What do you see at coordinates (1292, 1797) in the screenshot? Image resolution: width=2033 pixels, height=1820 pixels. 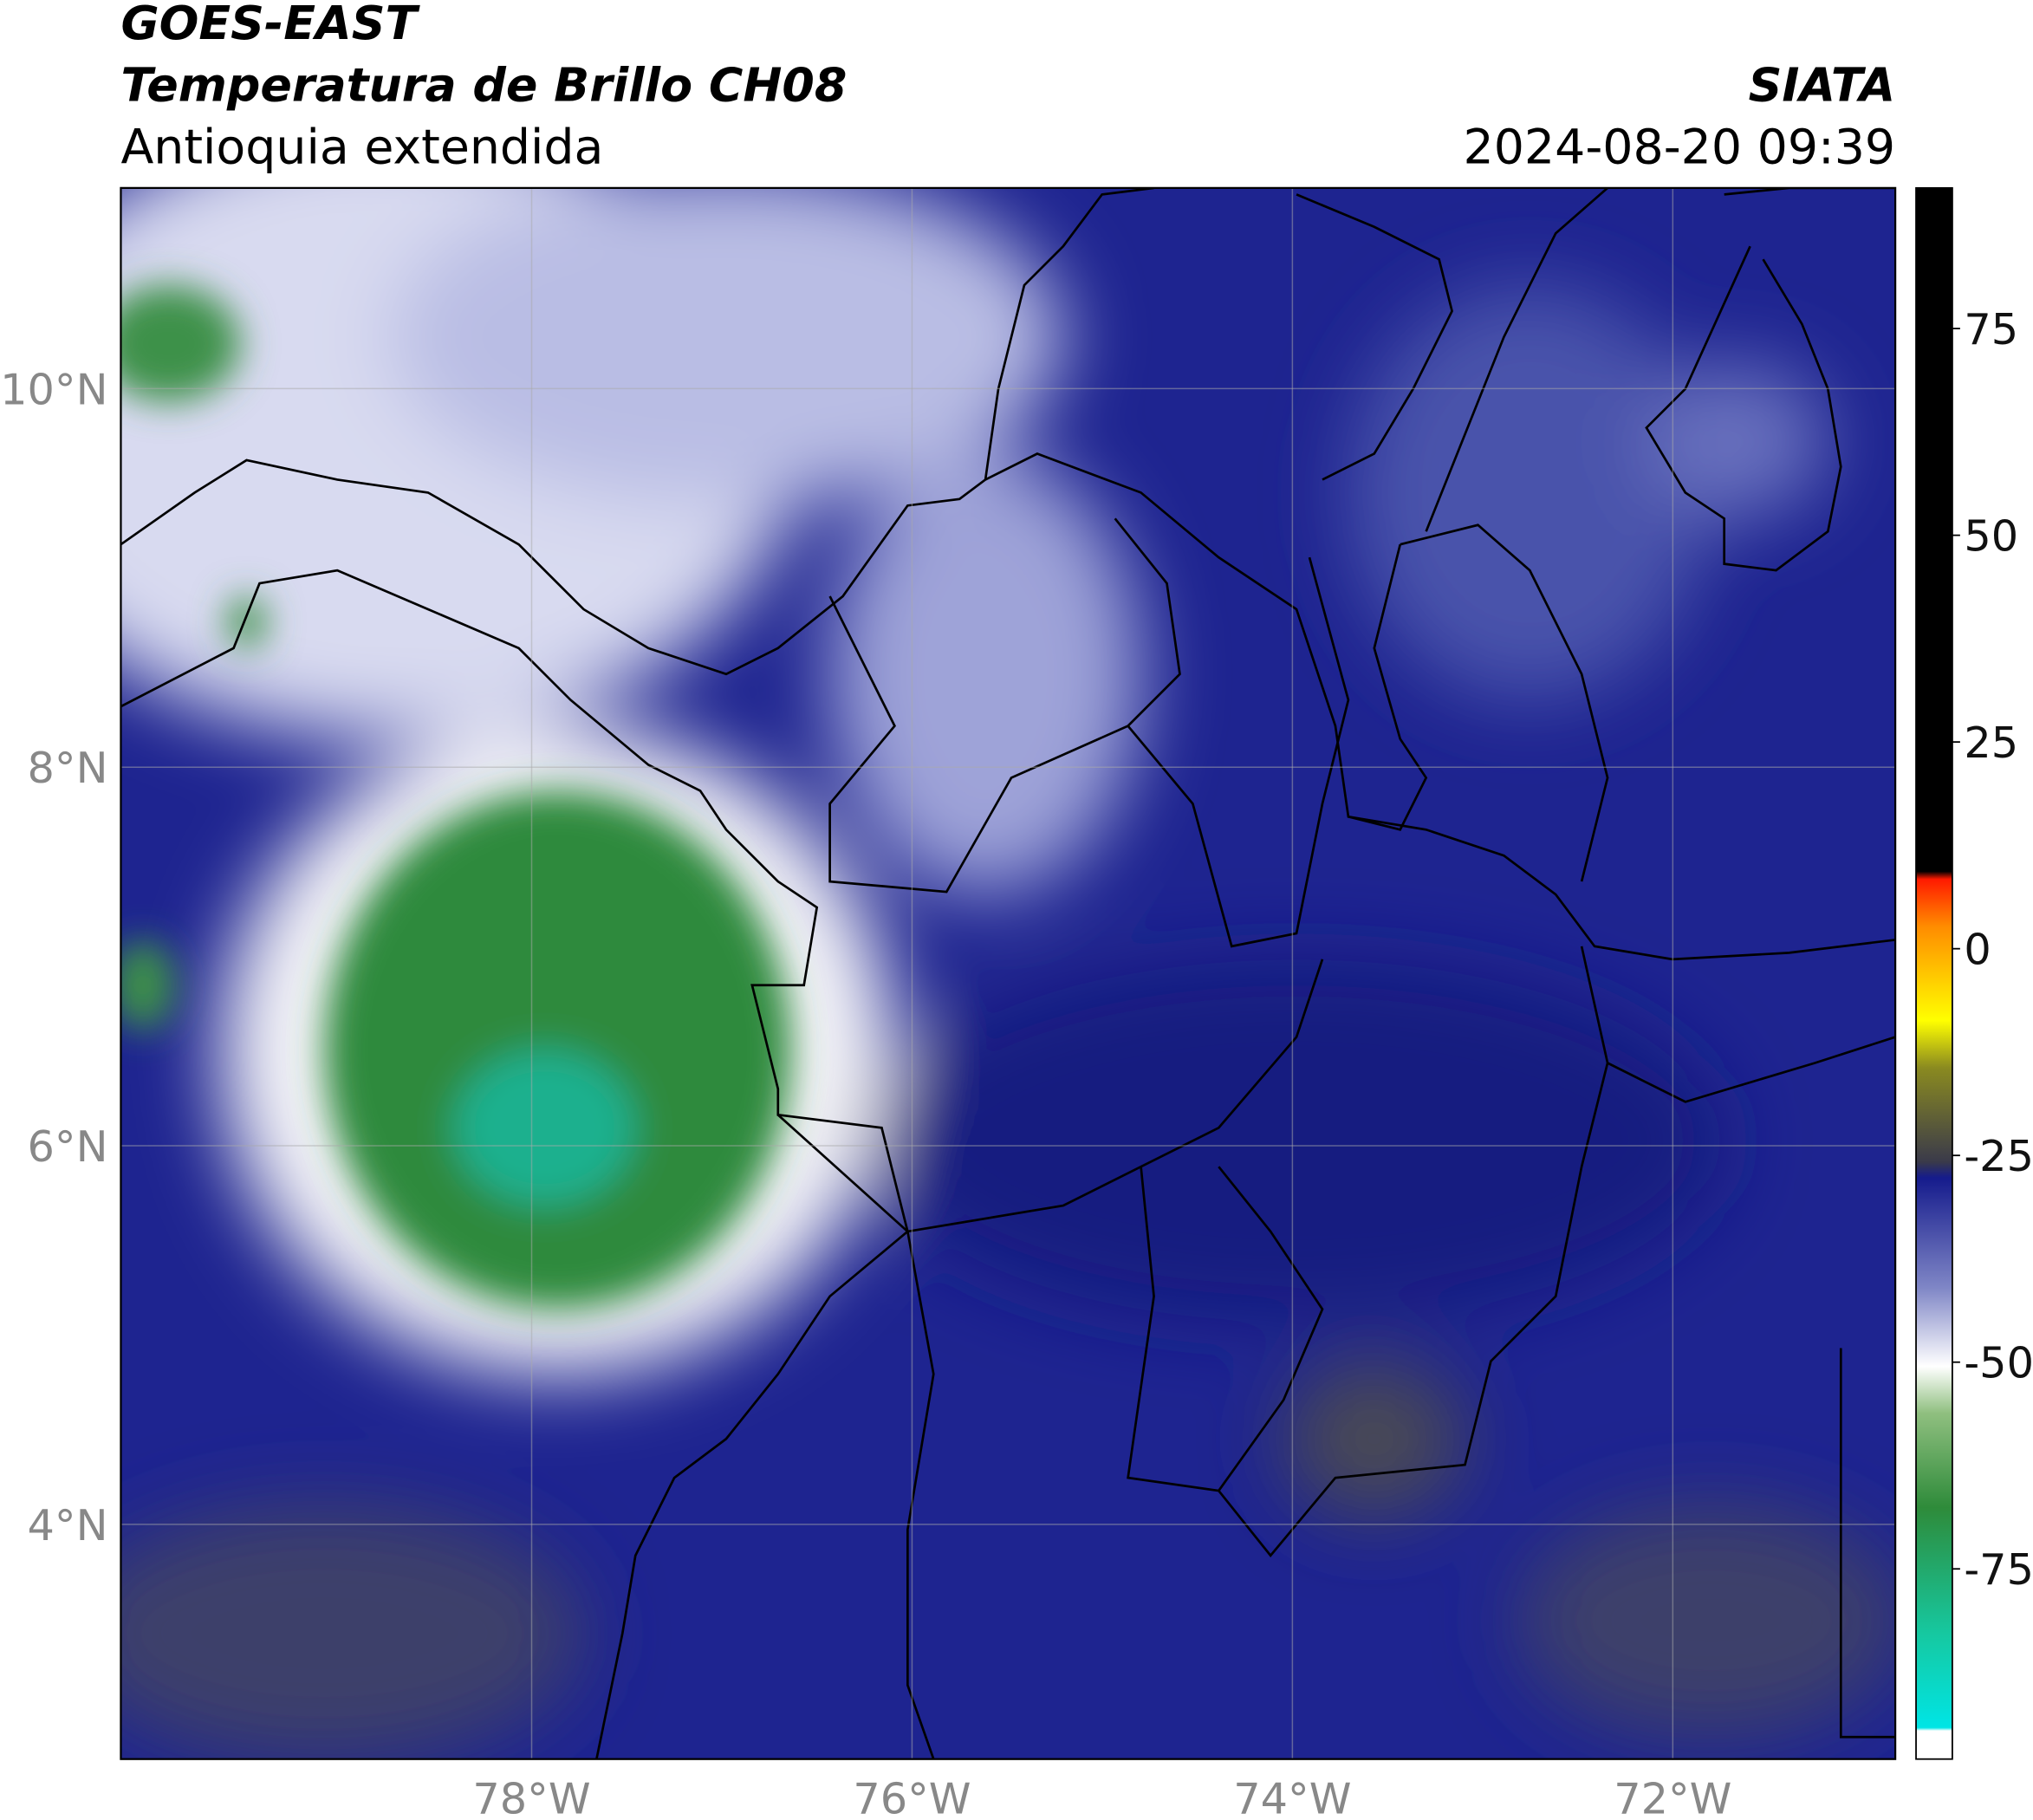 I see `x-tick-label: 74°W` at bounding box center [1292, 1797].